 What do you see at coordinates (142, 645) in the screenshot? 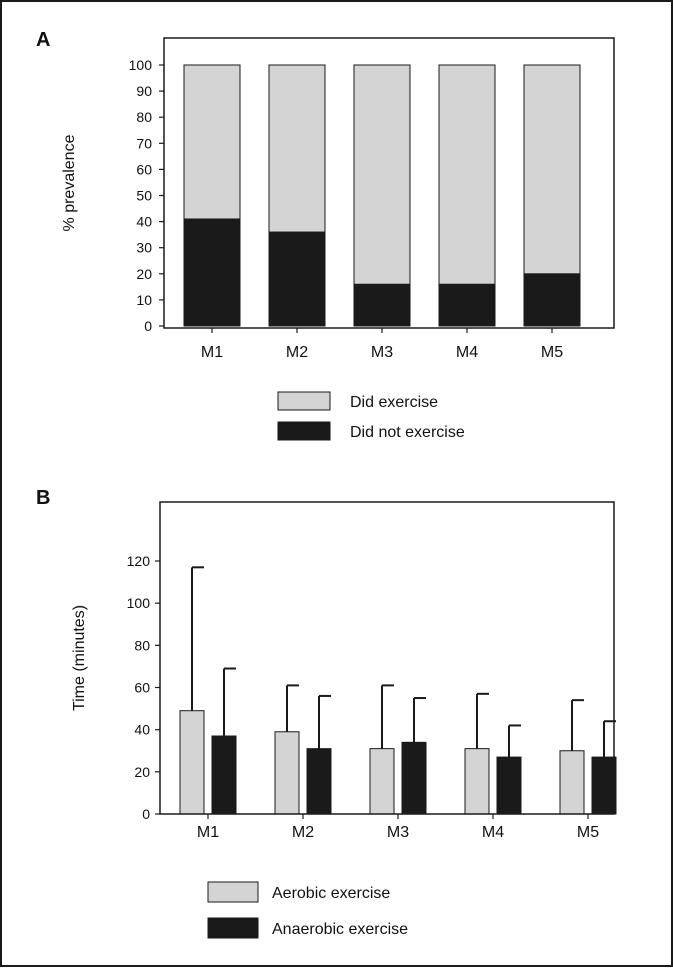
I see `panel-b-y-tick-label: 80` at bounding box center [142, 645].